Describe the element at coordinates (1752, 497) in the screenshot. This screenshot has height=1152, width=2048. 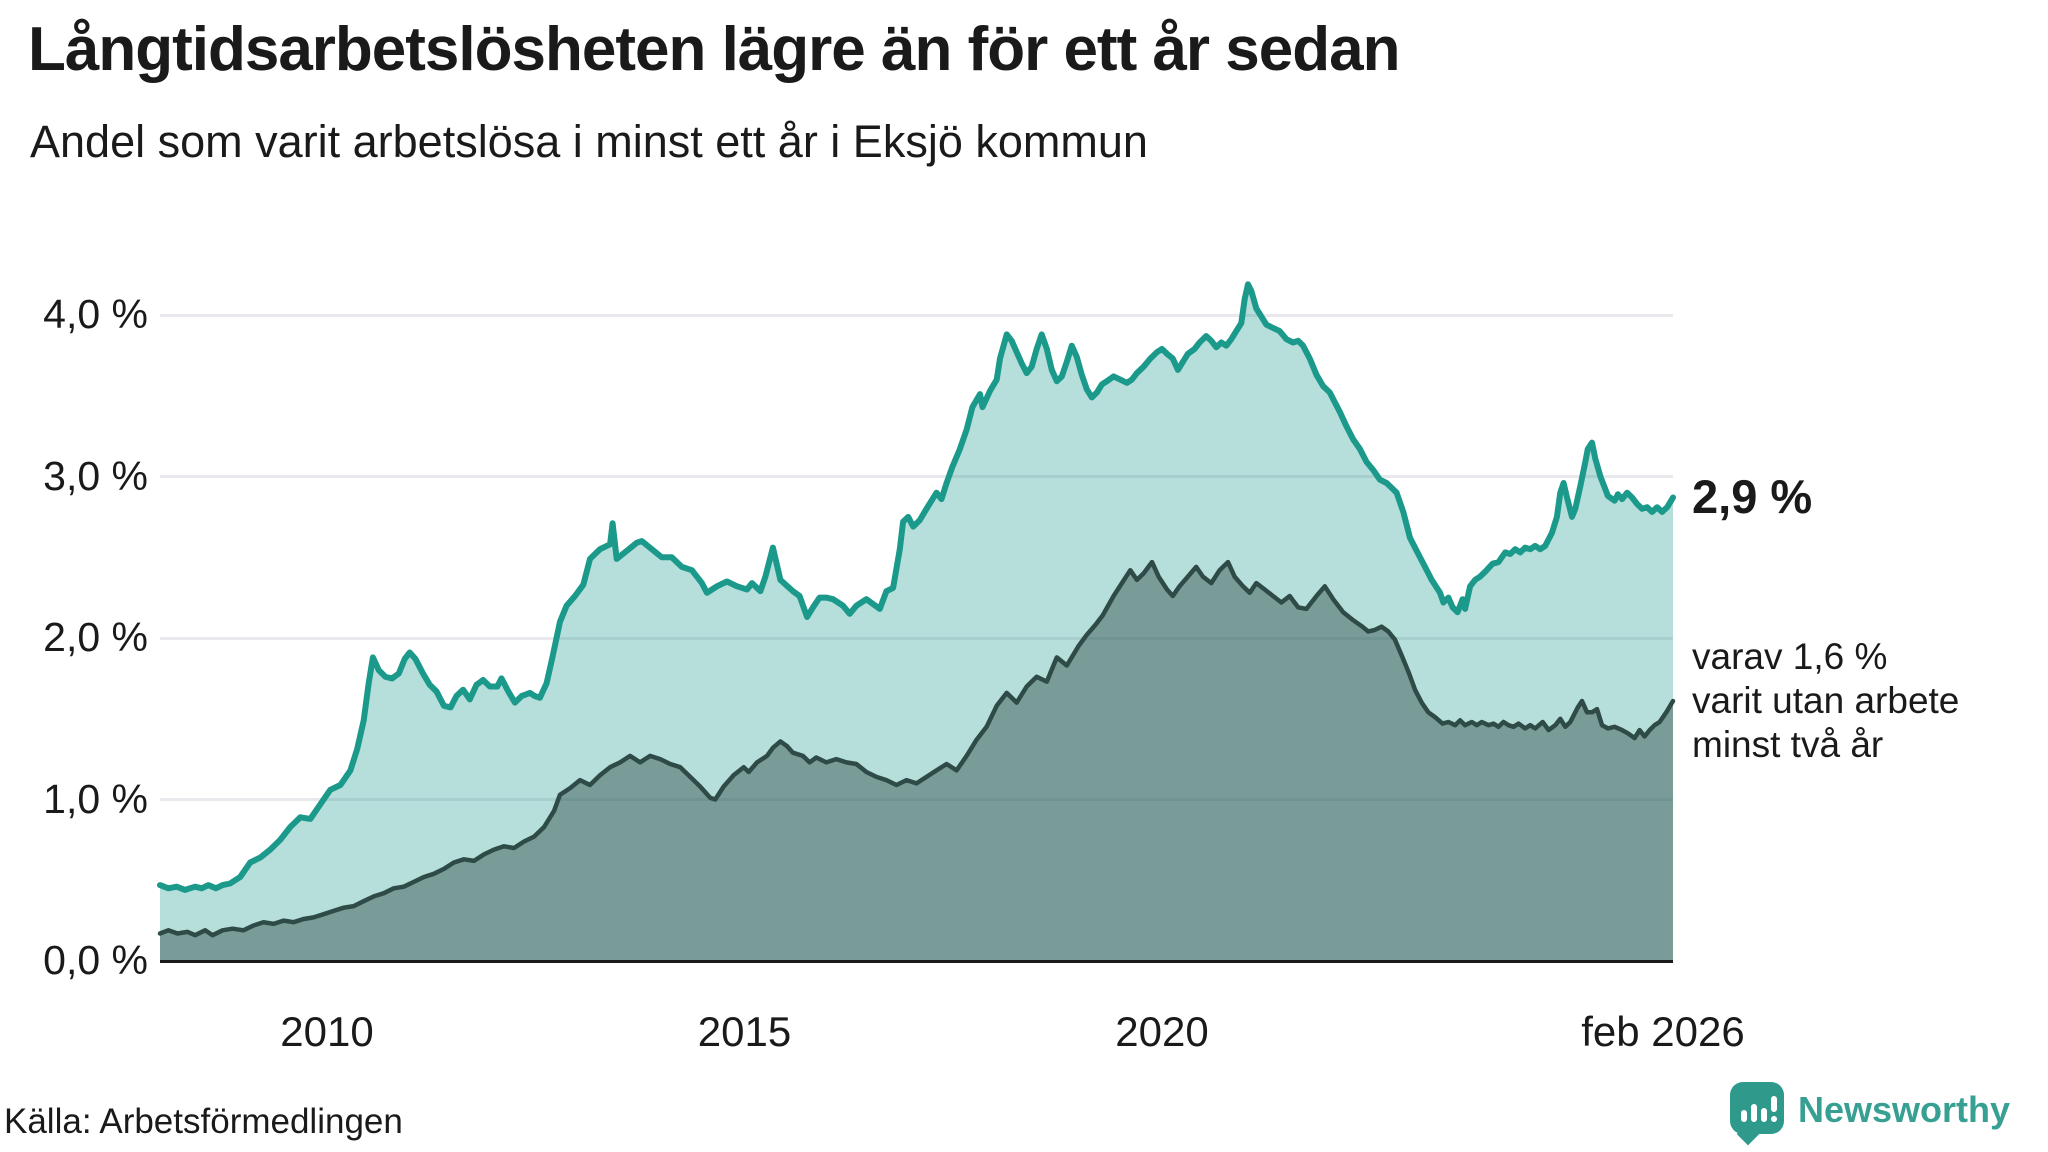
I see `end-value-annotation: 2,9 %` at that location.